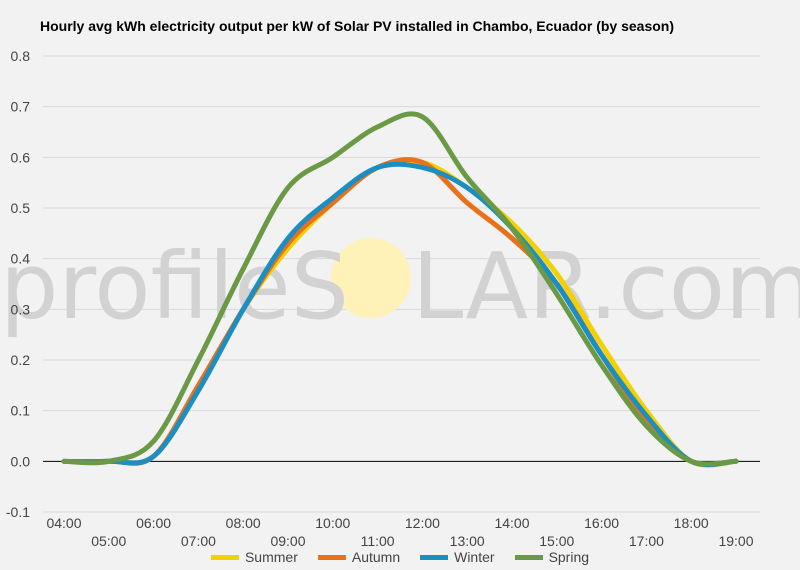  I want to click on y-tick-label: 0.4, so click(21, 259).